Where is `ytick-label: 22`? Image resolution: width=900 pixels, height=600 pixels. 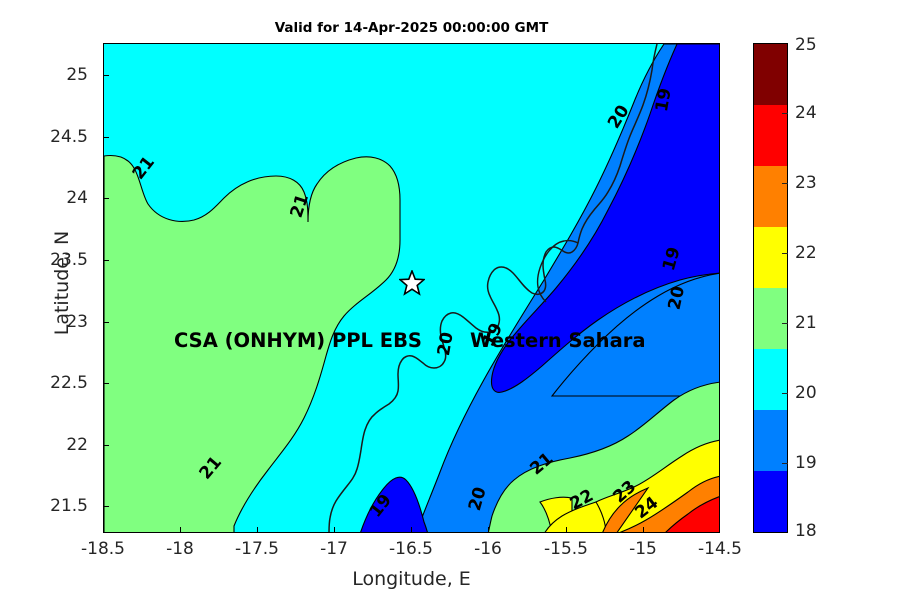 ytick-label: 22 is located at coordinates (77, 445).